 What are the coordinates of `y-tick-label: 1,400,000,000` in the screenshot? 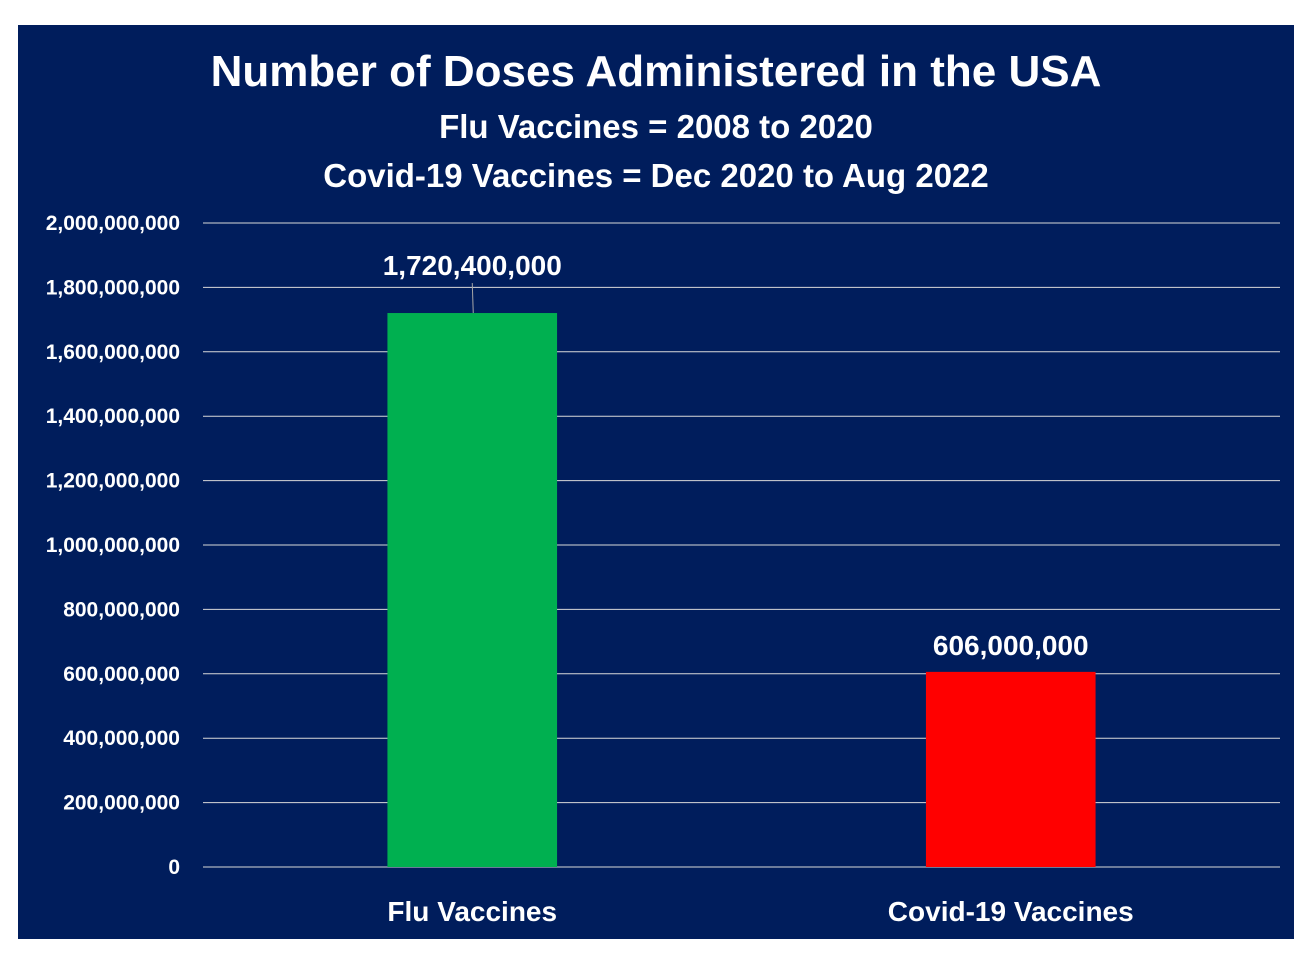 It's located at (113, 416).